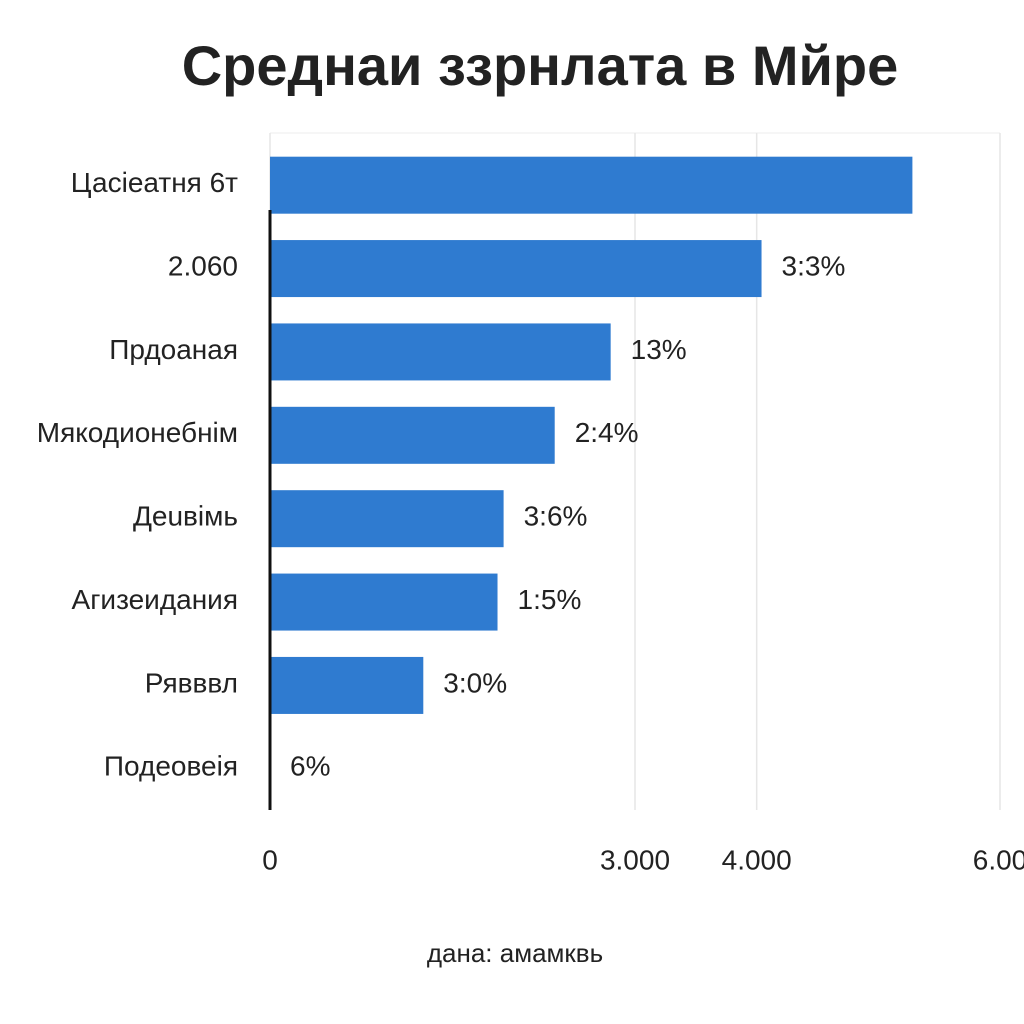  Describe the element at coordinates (185, 516) in the screenshot. I see `y-tick-label: Деuвімь` at that location.